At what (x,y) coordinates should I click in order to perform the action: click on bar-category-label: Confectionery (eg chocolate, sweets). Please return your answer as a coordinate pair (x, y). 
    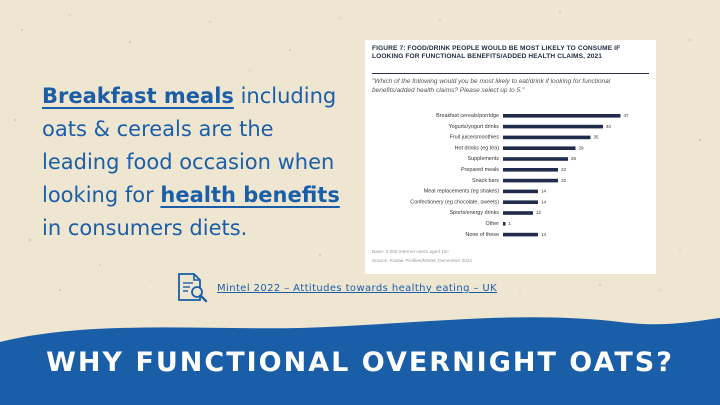
    Looking at the image, I should click on (454, 202).